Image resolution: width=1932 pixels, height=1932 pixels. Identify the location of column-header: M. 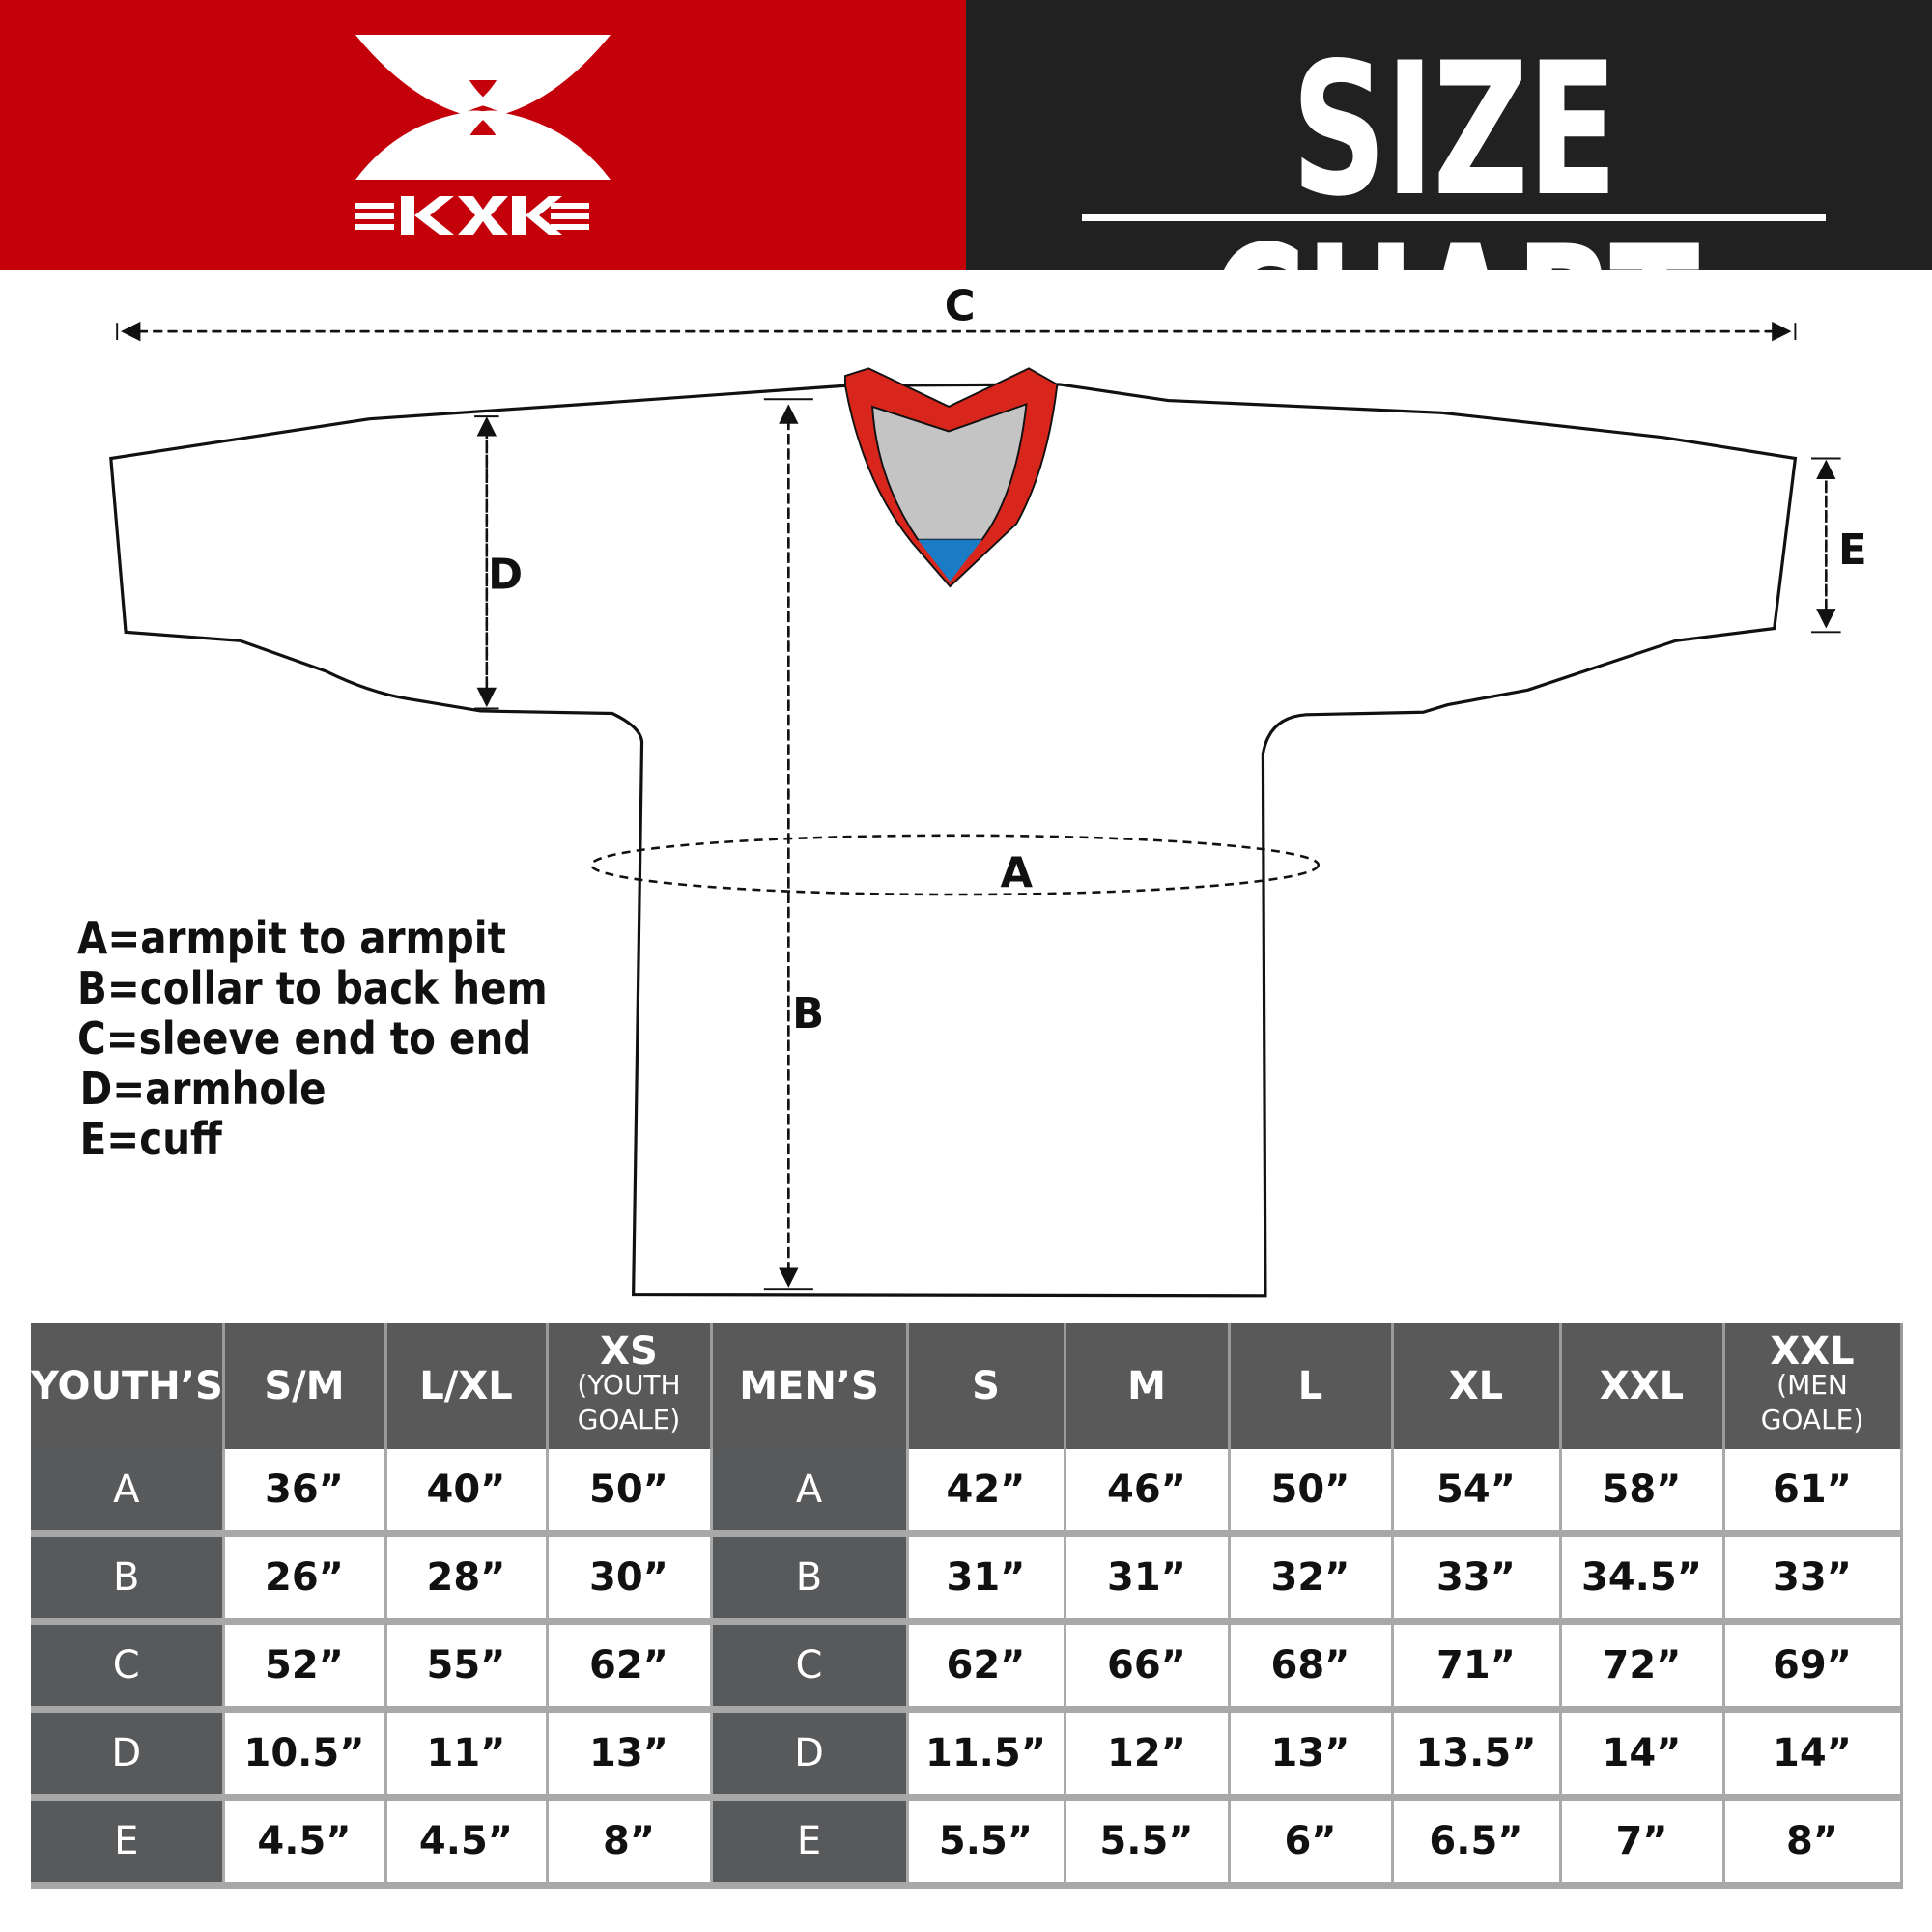
(1148, 1386).